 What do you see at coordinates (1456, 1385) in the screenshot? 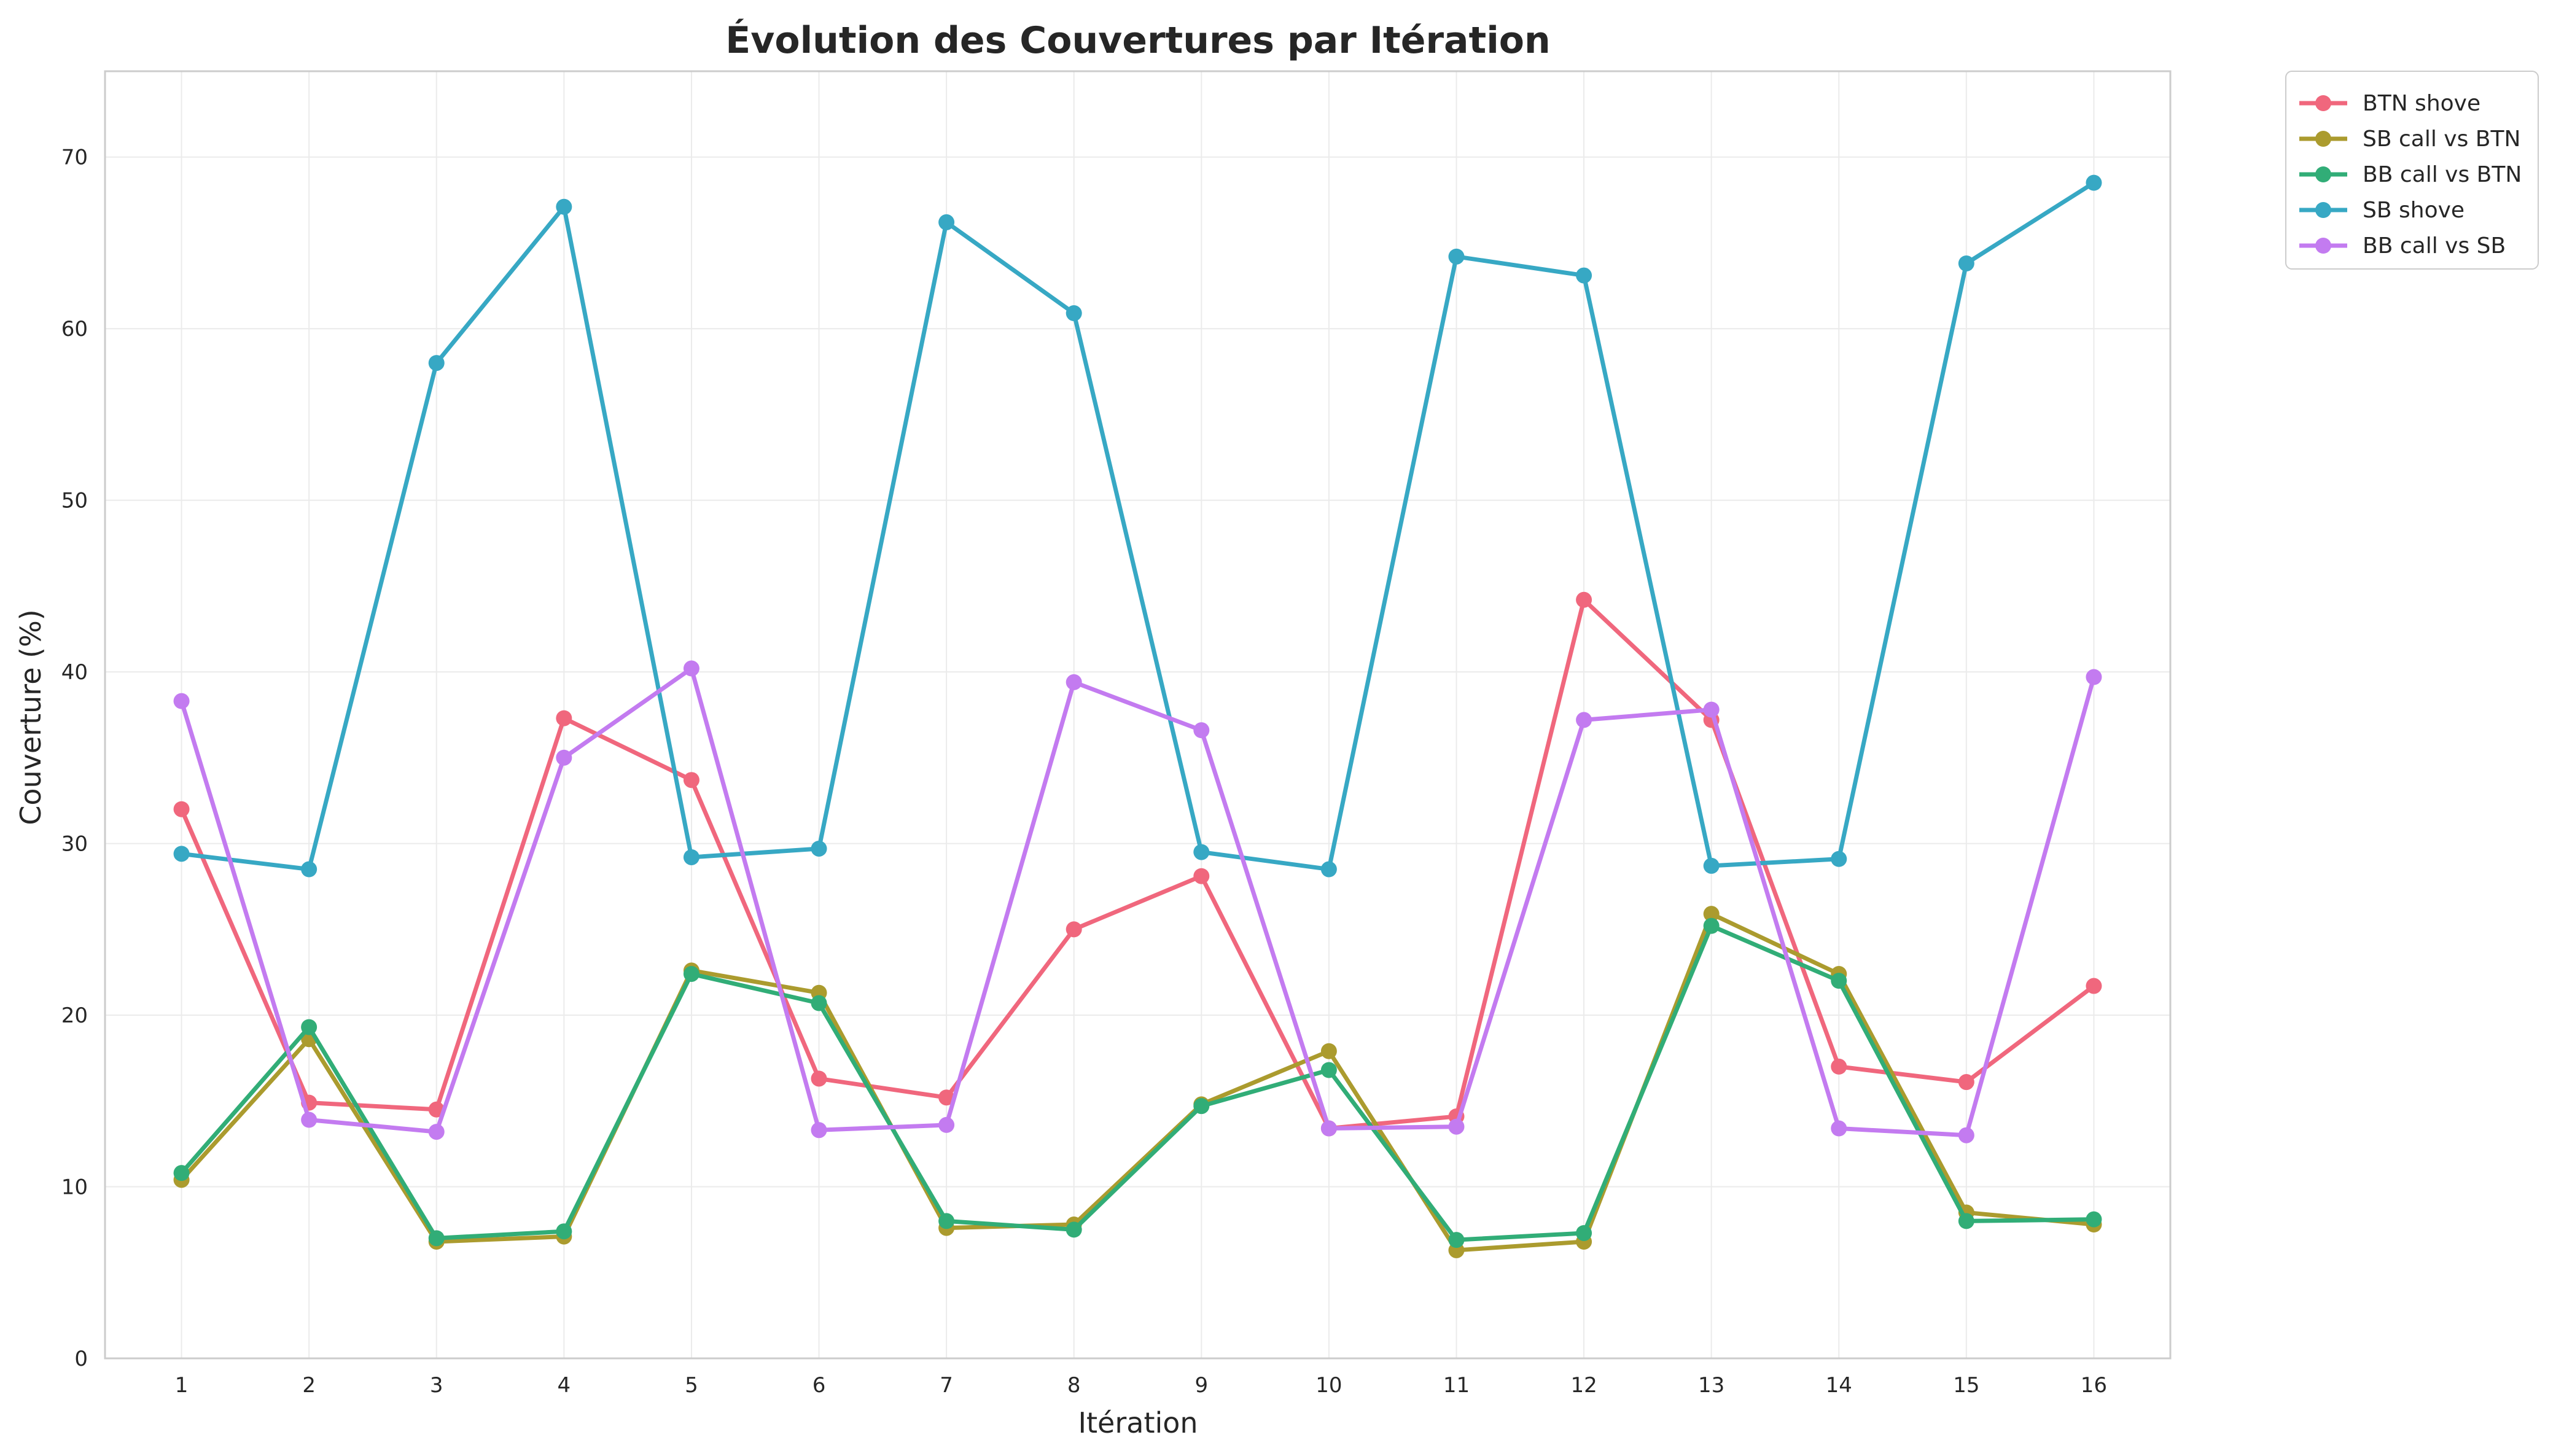
I see `x-tick-label: 11` at bounding box center [1456, 1385].